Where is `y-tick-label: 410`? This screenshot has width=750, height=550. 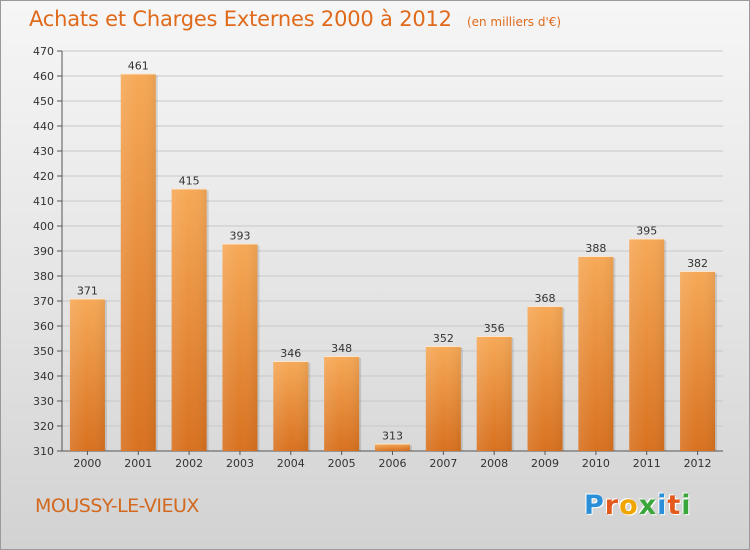
y-tick-label: 410 is located at coordinates (43, 201).